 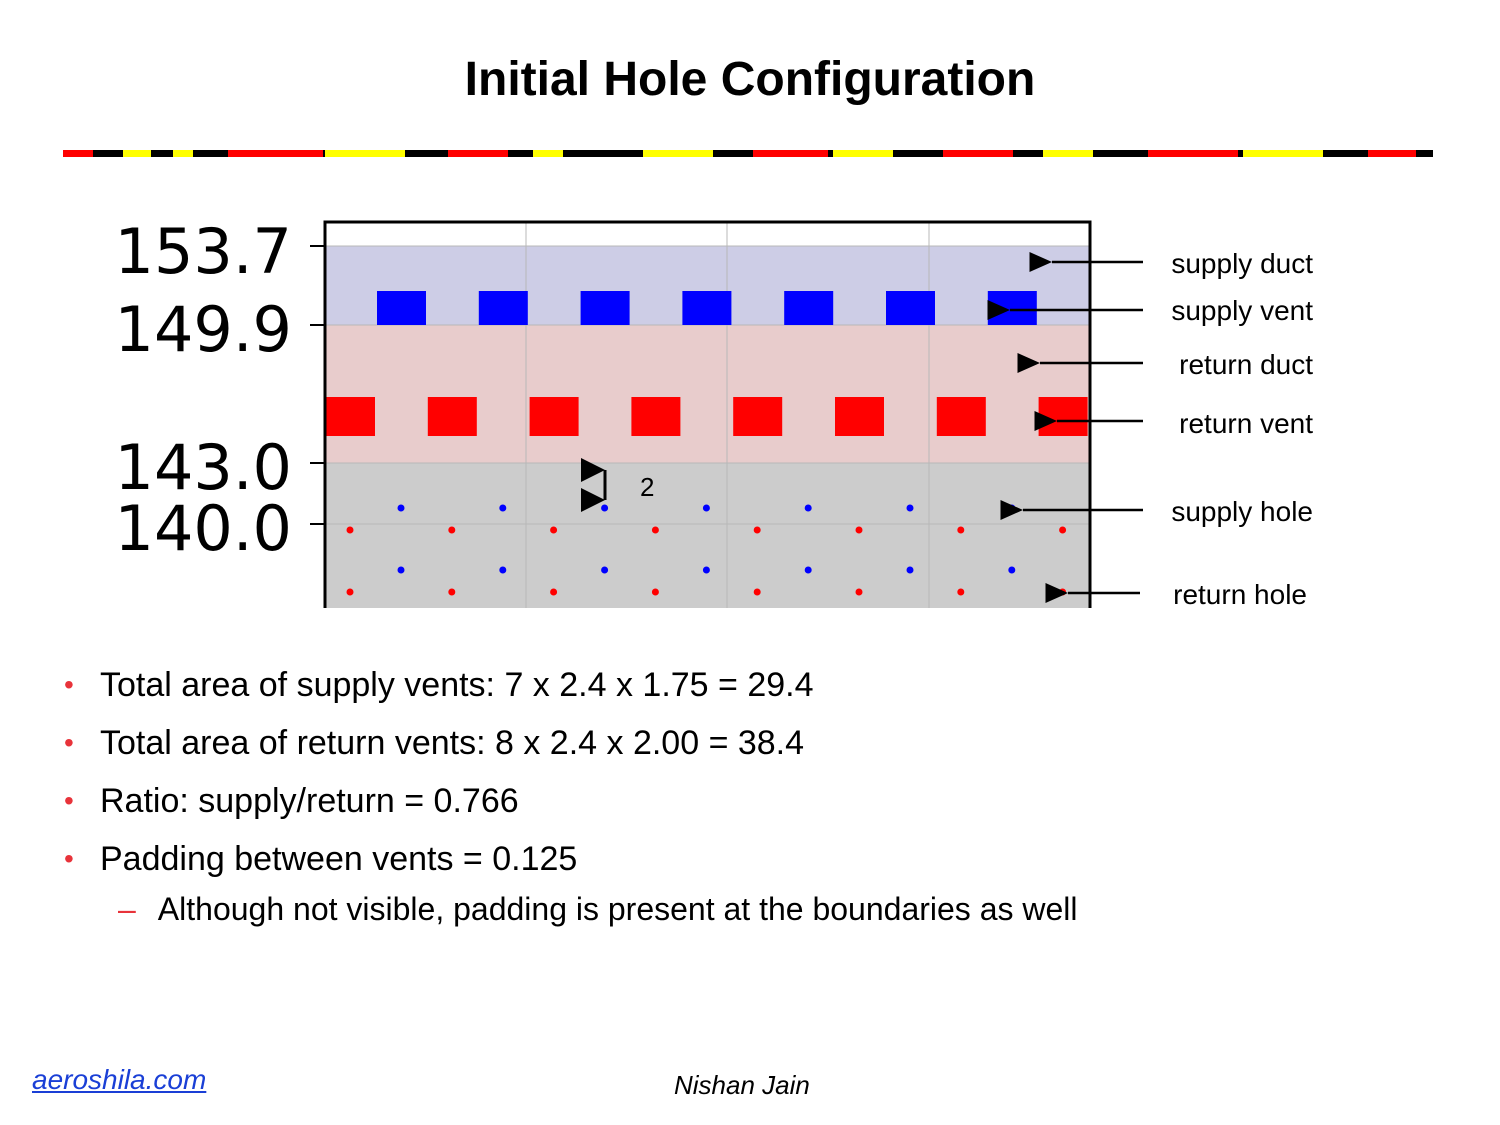 I want to click on footer-author: Nishan Jain, so click(x=742, y=1085).